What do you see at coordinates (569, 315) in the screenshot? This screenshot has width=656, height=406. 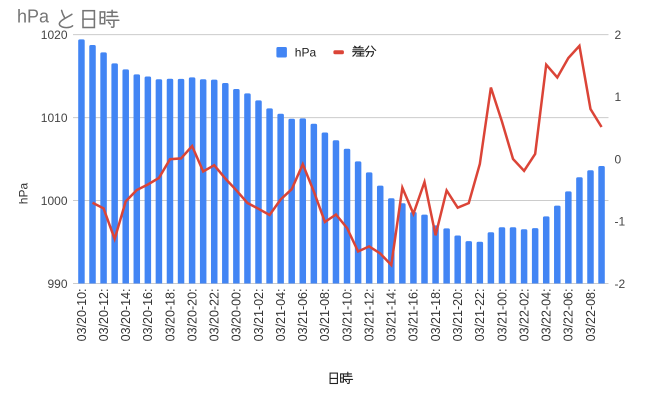 I see `svg-text: 03/22-06:` at bounding box center [569, 315].